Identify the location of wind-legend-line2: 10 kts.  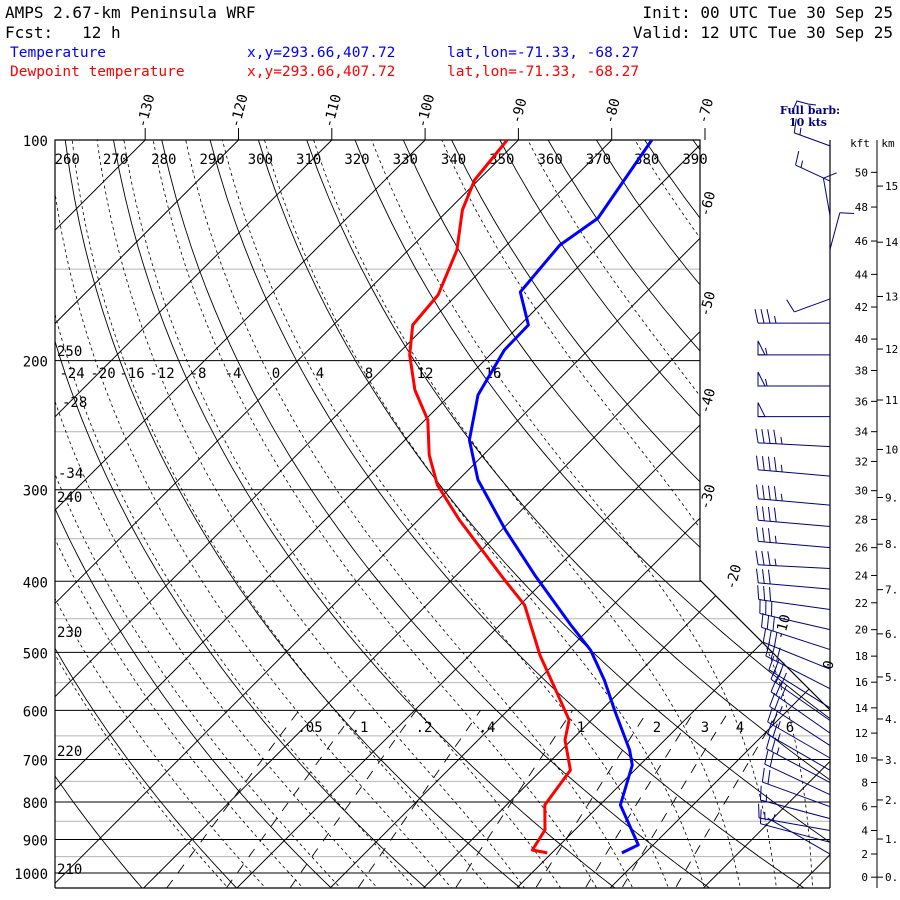
(808, 122).